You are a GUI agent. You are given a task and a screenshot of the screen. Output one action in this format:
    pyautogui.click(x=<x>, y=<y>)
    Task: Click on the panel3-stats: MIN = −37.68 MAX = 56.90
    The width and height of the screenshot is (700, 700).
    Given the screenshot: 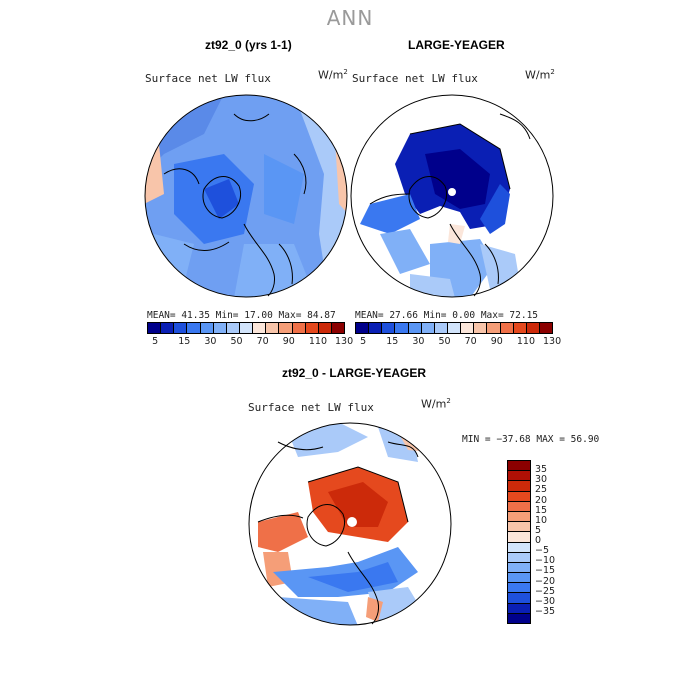 What is the action you would take?
    pyautogui.click(x=531, y=439)
    